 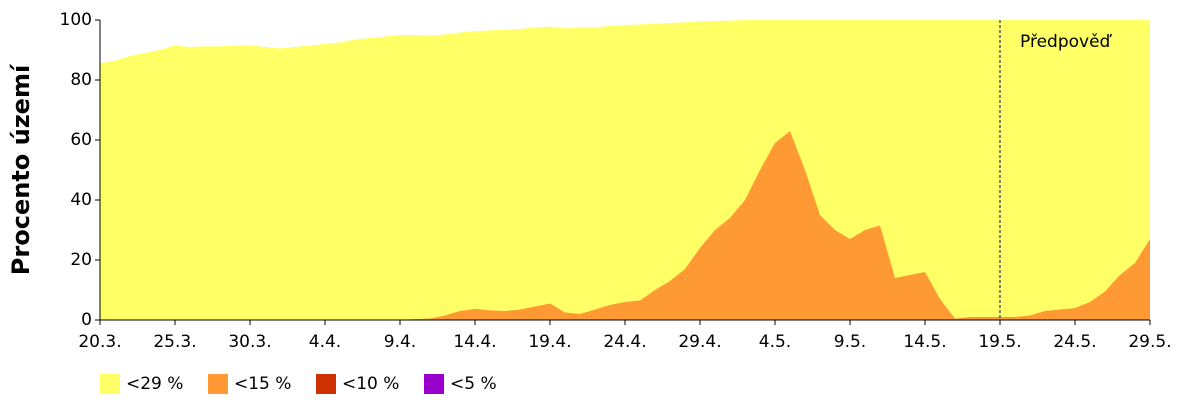 What do you see at coordinates (400, 342) in the screenshot?
I see `x-tick-label: 9.4.` at bounding box center [400, 342].